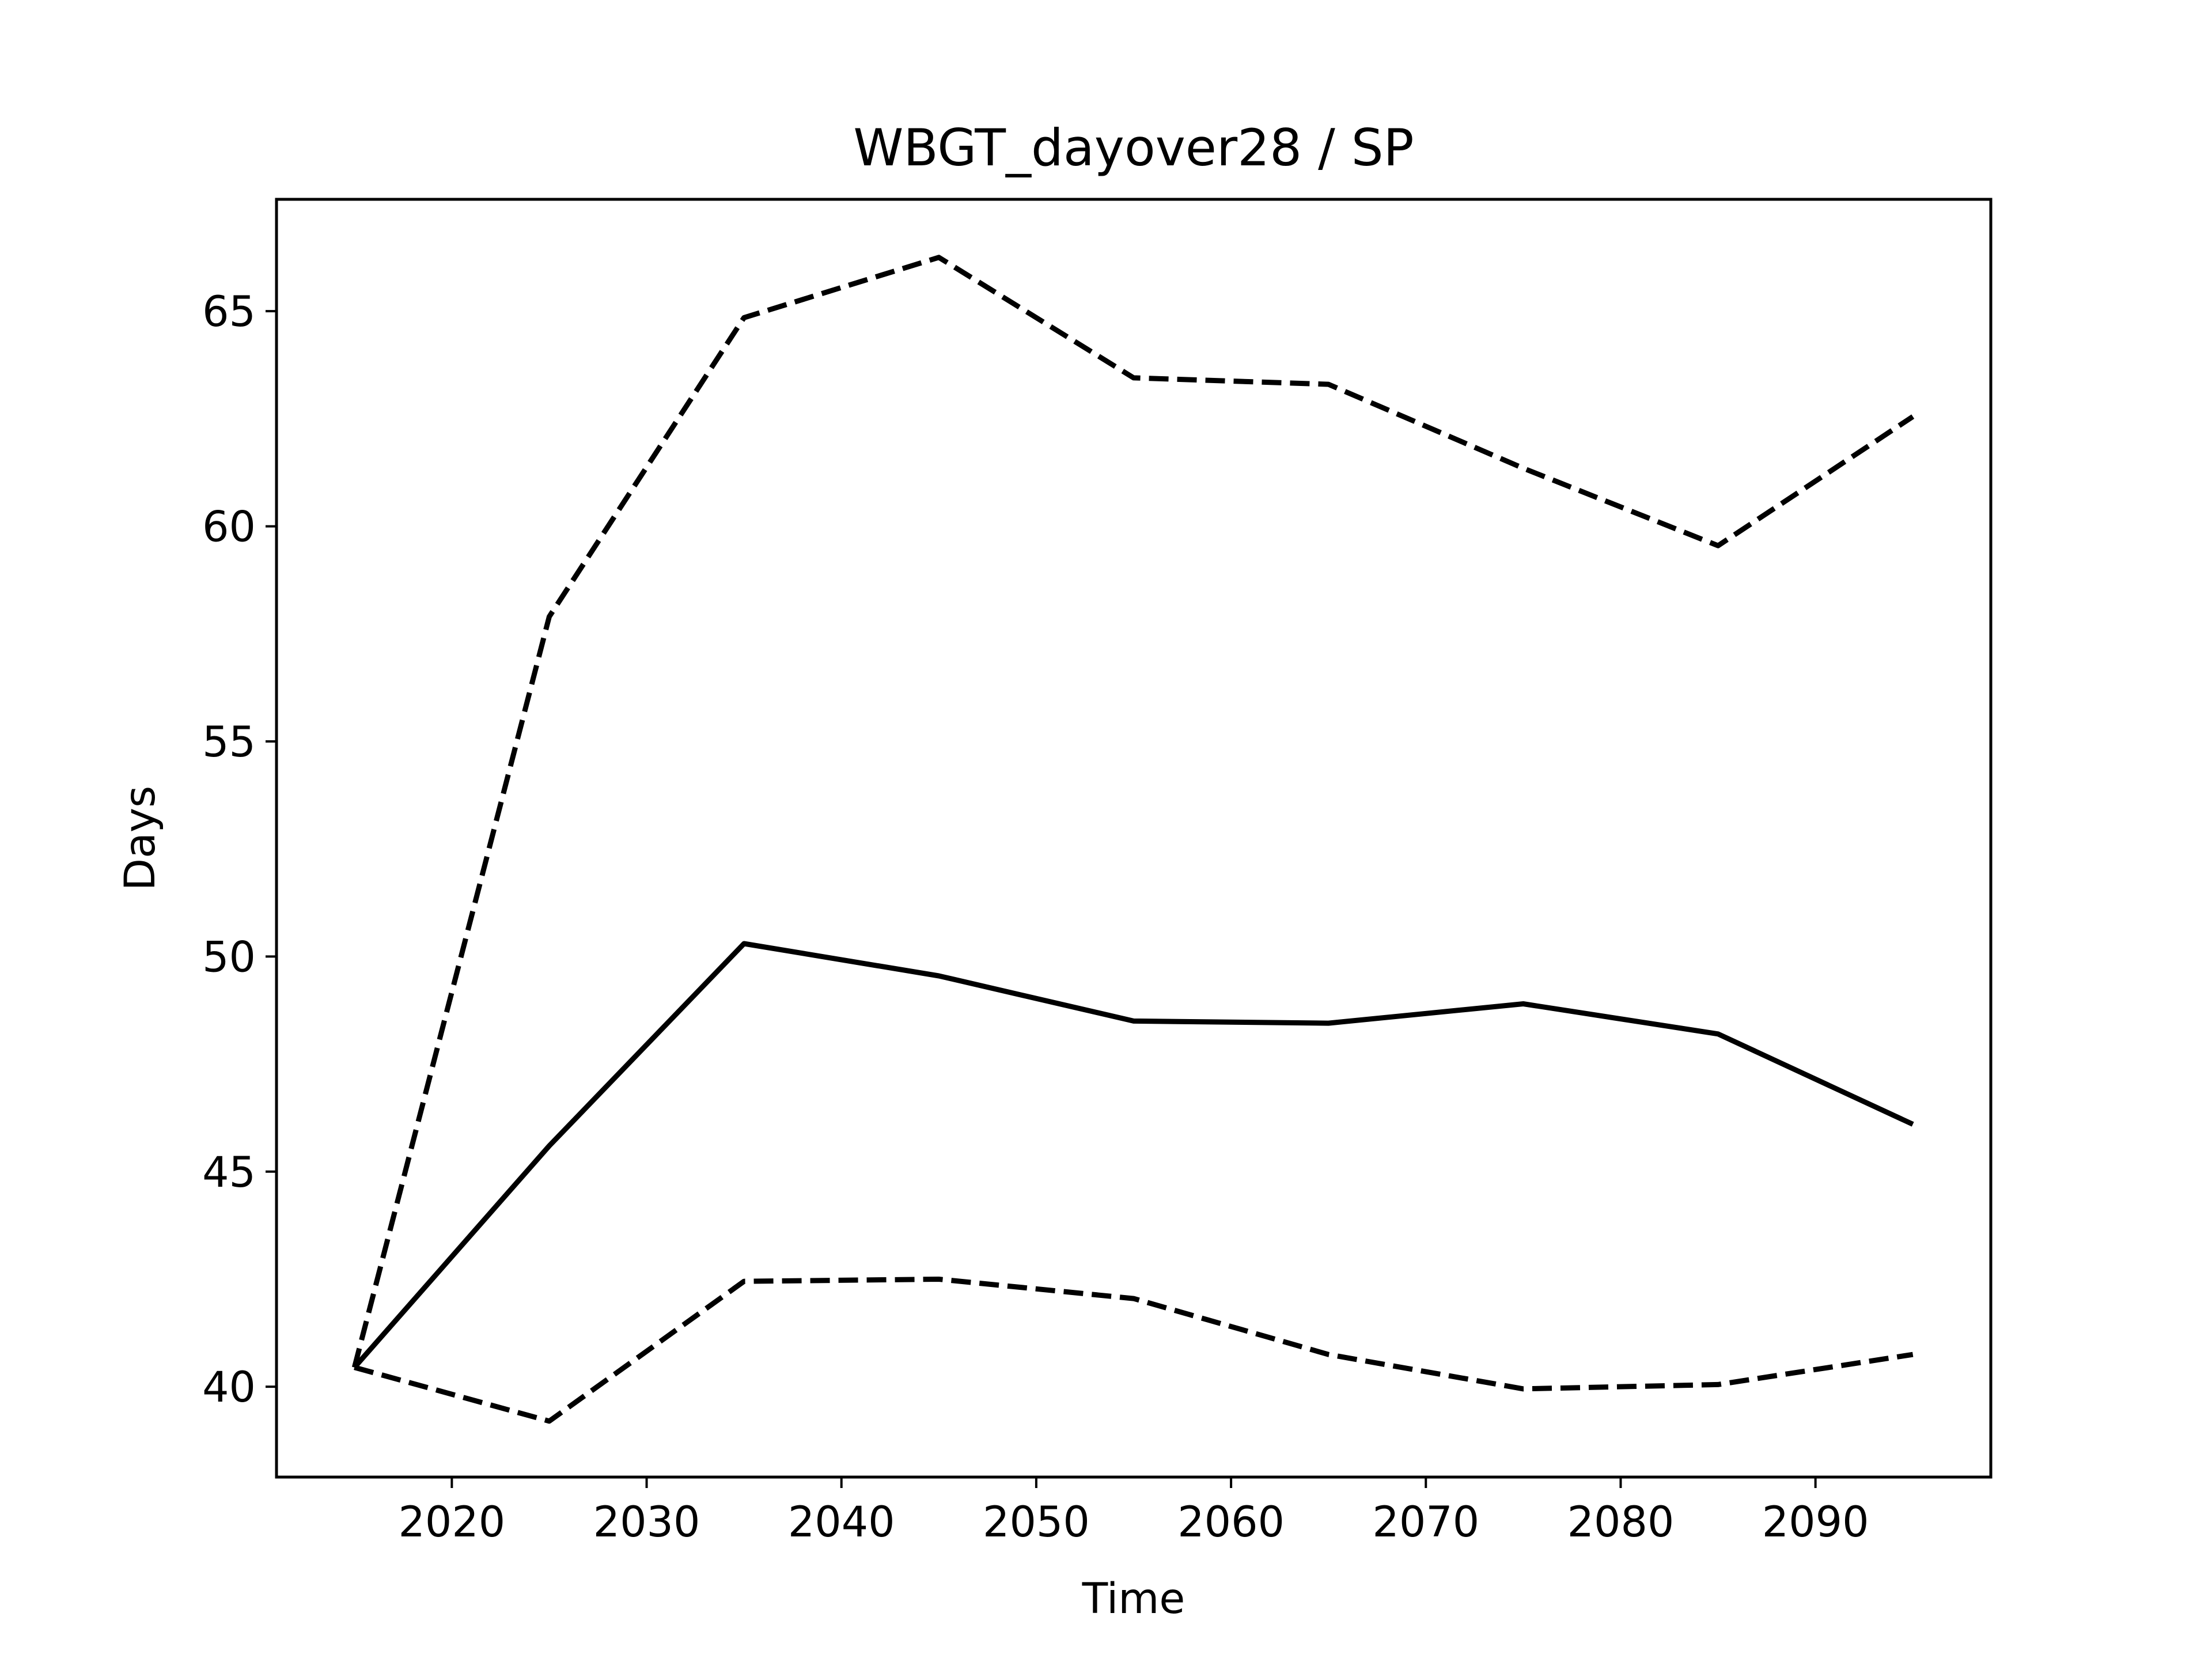  I want to click on x-tick-label: 2090, so click(1815, 1523).